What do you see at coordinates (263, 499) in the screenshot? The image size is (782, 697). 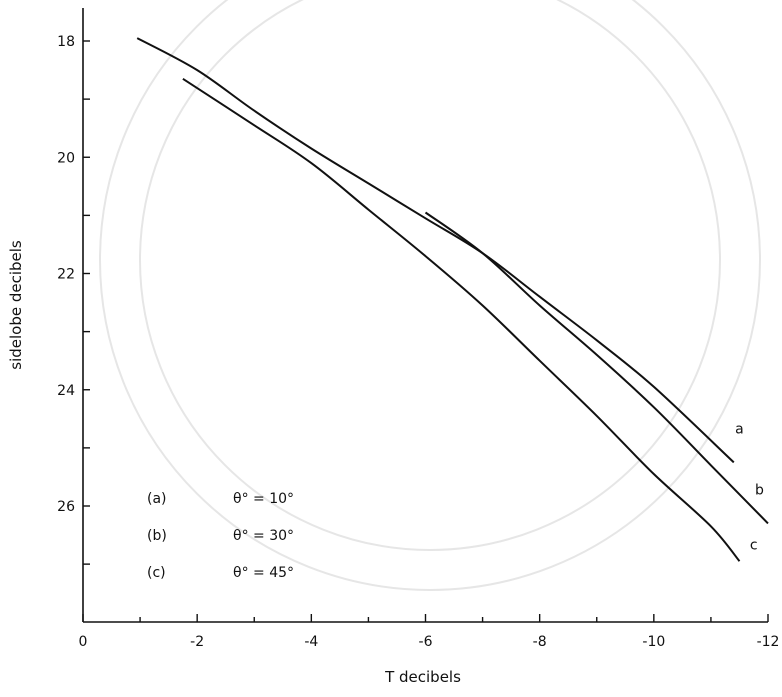 I see `legend-text-a: θ° = 10°` at bounding box center [263, 499].